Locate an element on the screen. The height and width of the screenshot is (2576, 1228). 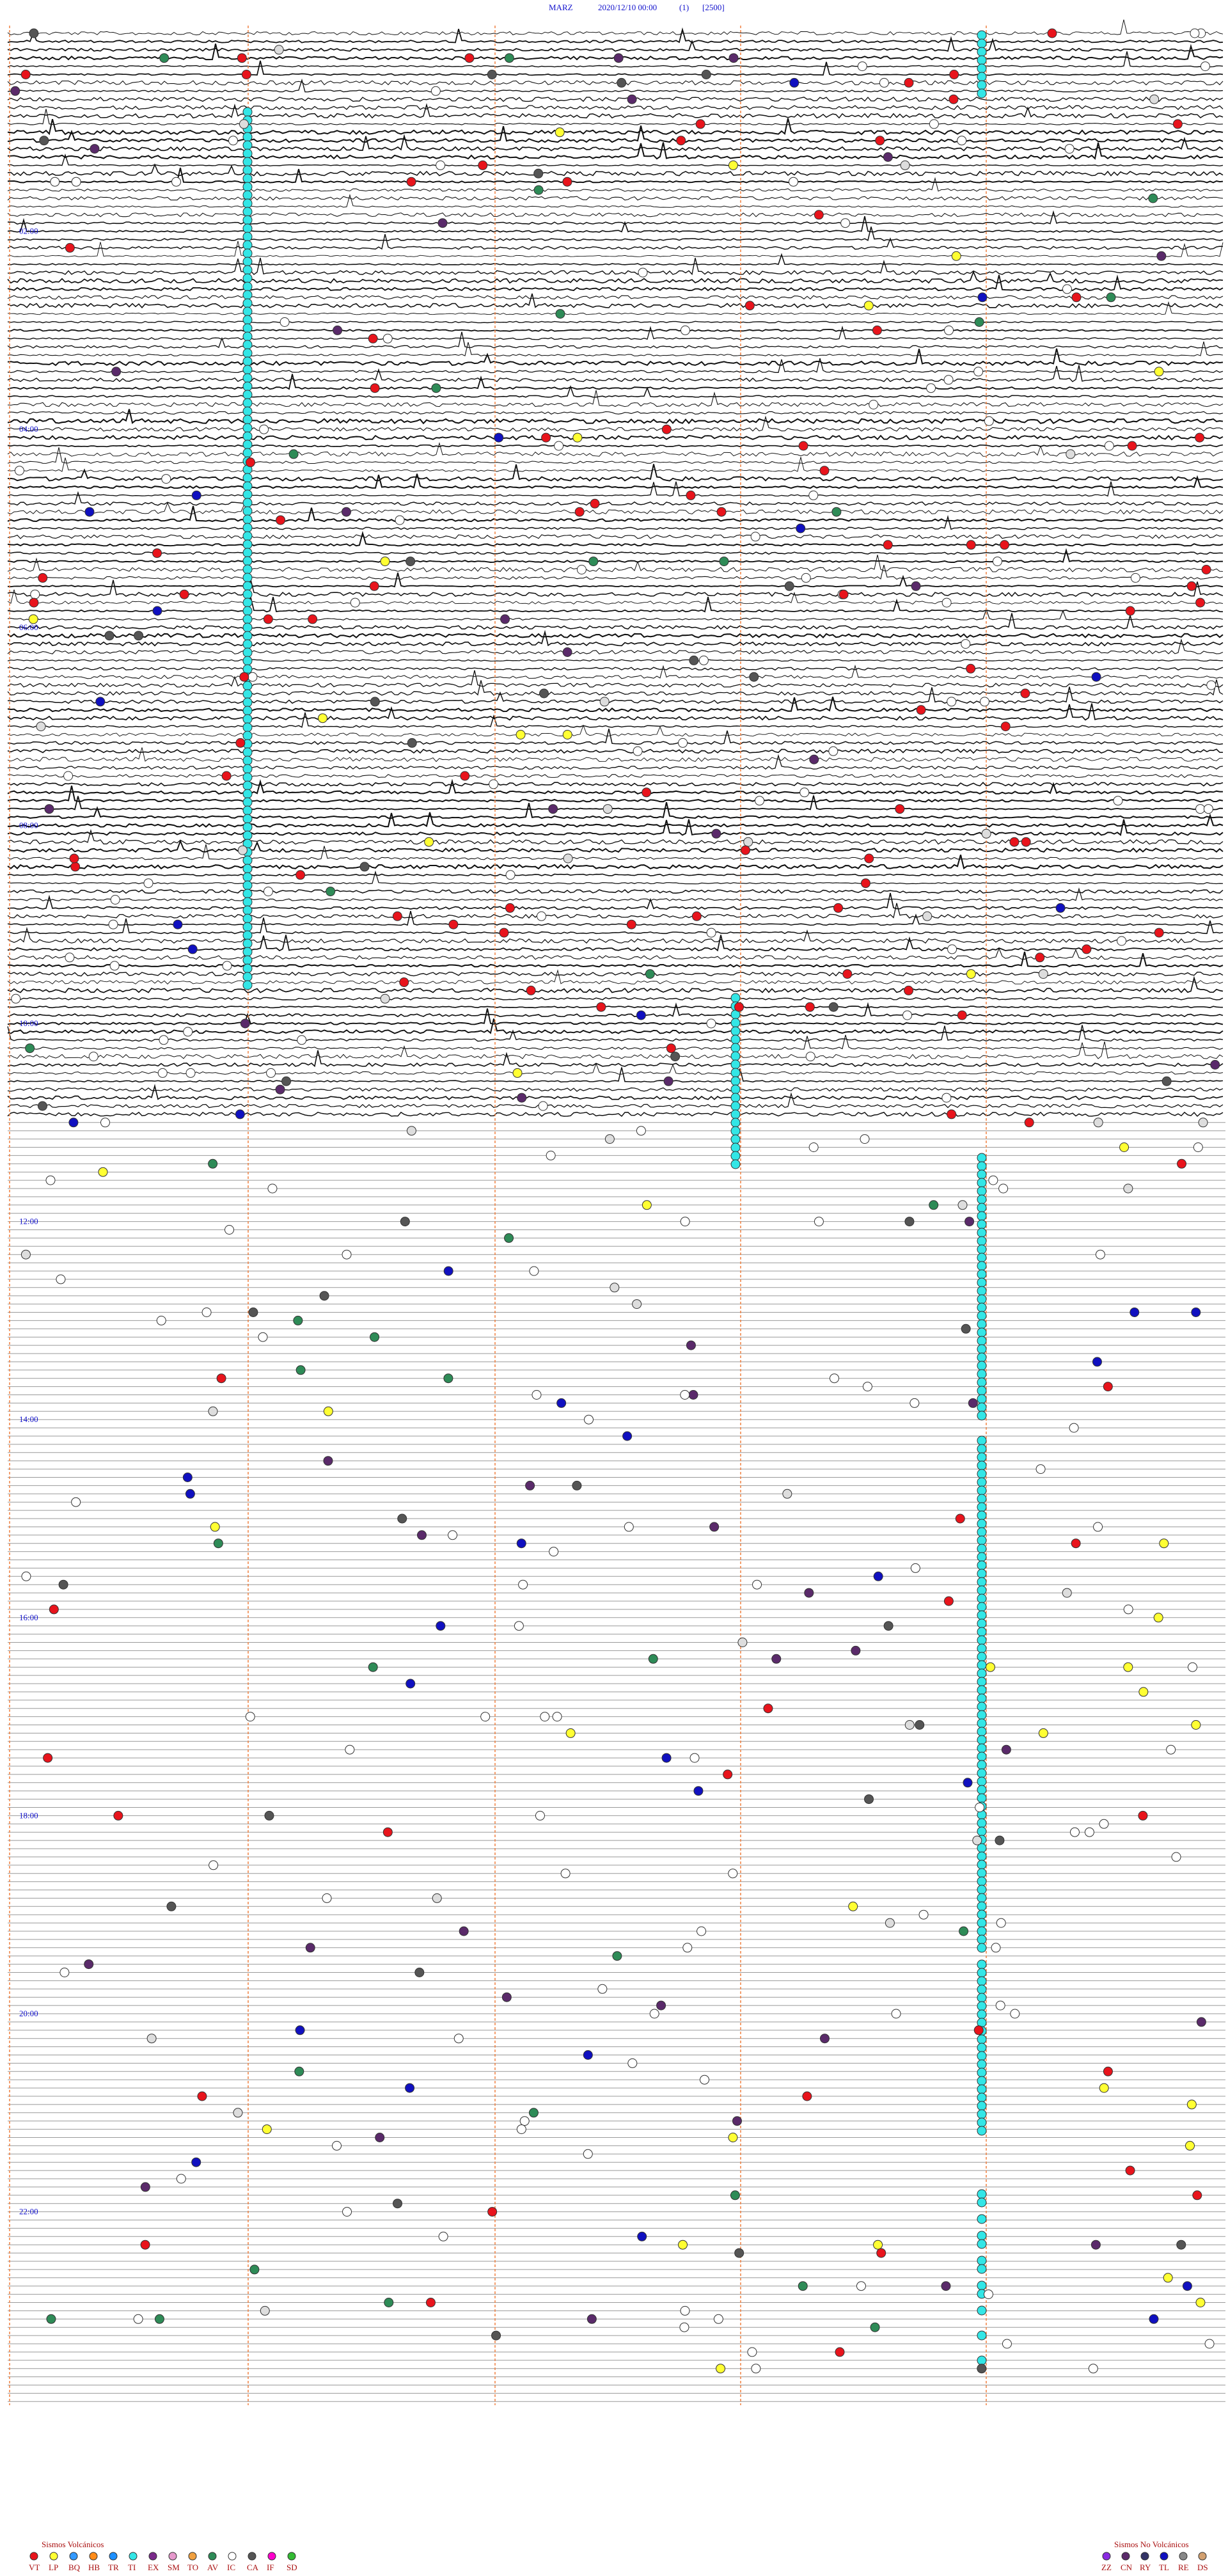
legend-title: Sismos No Volcánicos is located at coordinates (1151, 2544).